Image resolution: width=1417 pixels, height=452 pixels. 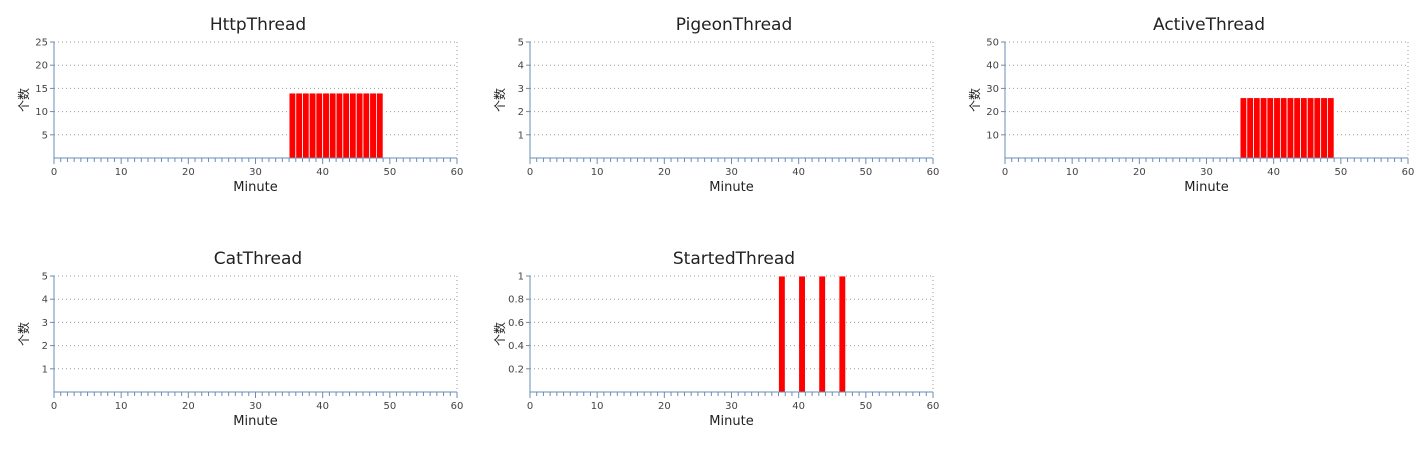 I want to click on y-tick-label: 15, so click(x=41, y=89).